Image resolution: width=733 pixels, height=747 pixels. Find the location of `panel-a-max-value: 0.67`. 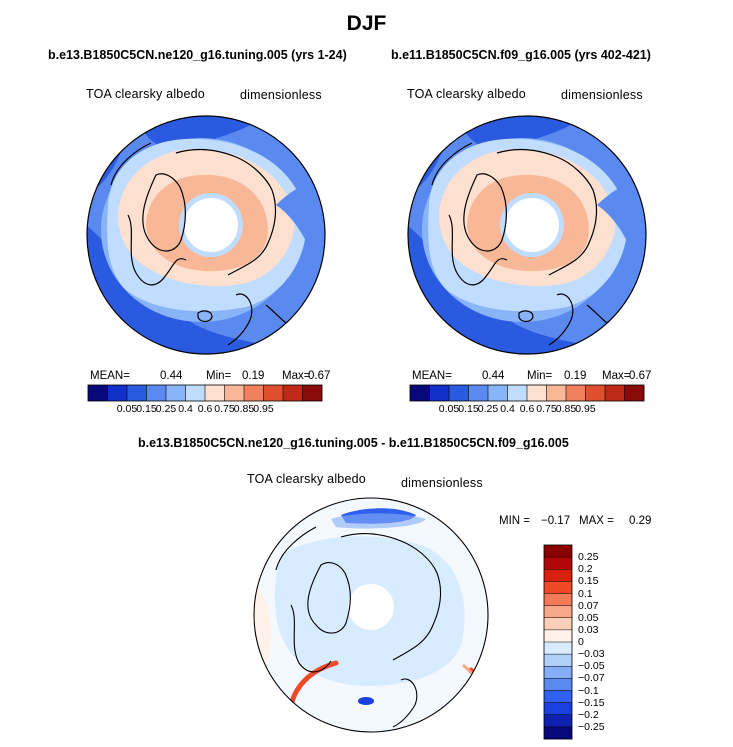

panel-a-max-value: 0.67 is located at coordinates (319, 376).